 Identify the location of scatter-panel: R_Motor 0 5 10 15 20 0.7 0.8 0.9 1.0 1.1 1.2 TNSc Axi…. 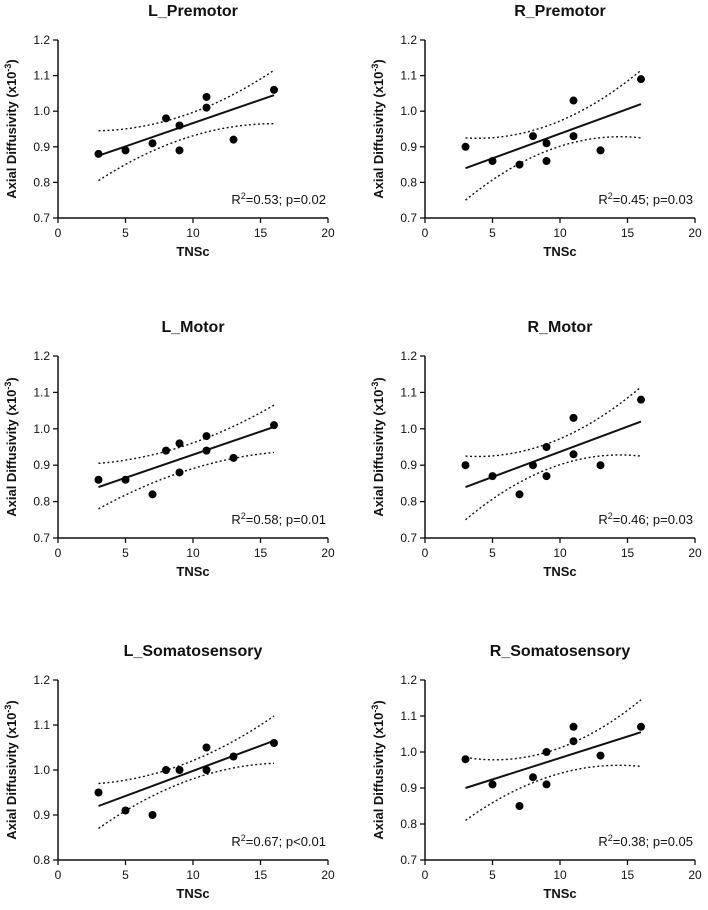
(536, 449).